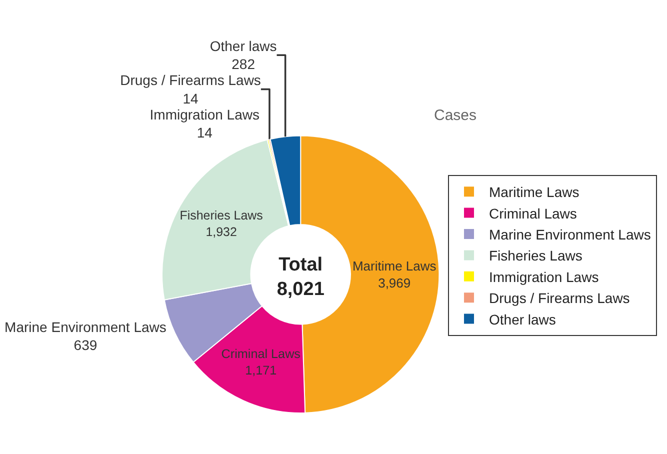  I want to click on slice-label: Fisheries Laws, so click(221, 215).